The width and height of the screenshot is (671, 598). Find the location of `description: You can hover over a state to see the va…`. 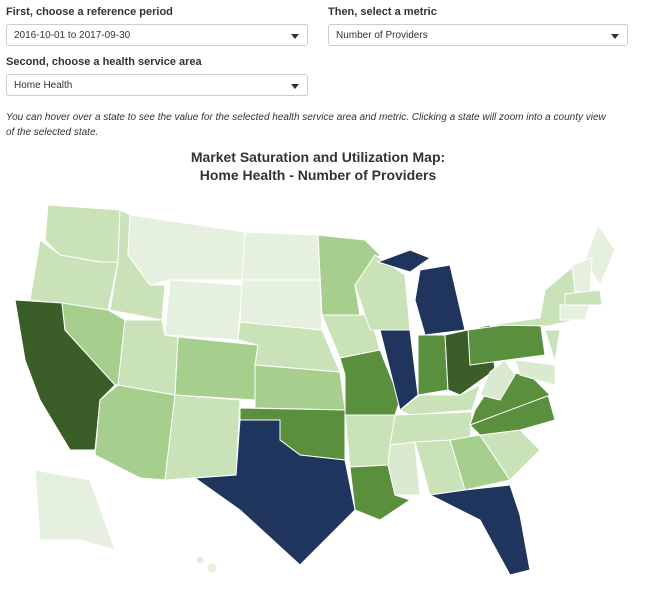

description: You can hover over a state to see the va… is located at coordinates (306, 125).